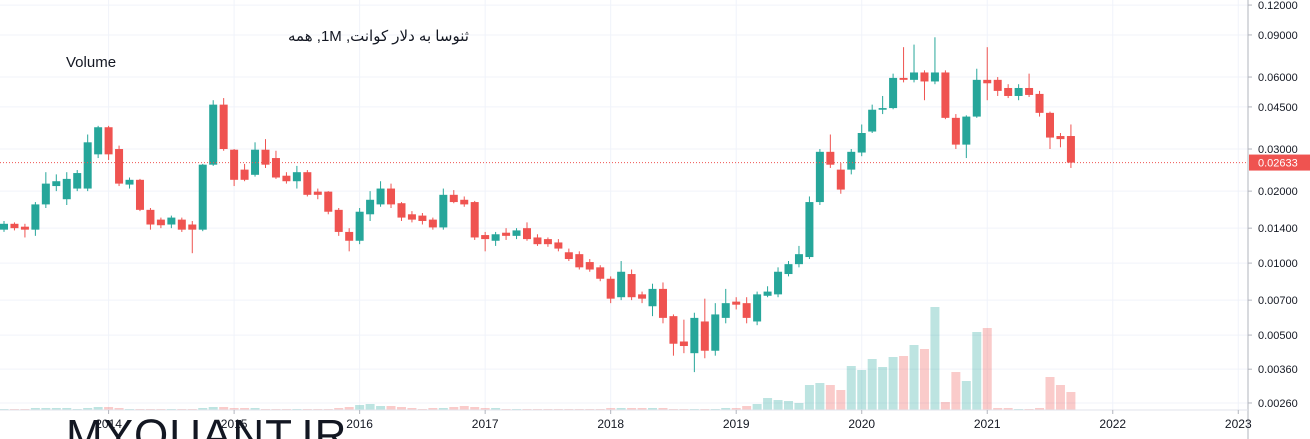 The width and height of the screenshot is (1310, 439). Describe the element at coordinates (1238, 424) in the screenshot. I see `x-tick-label: 2023` at that location.